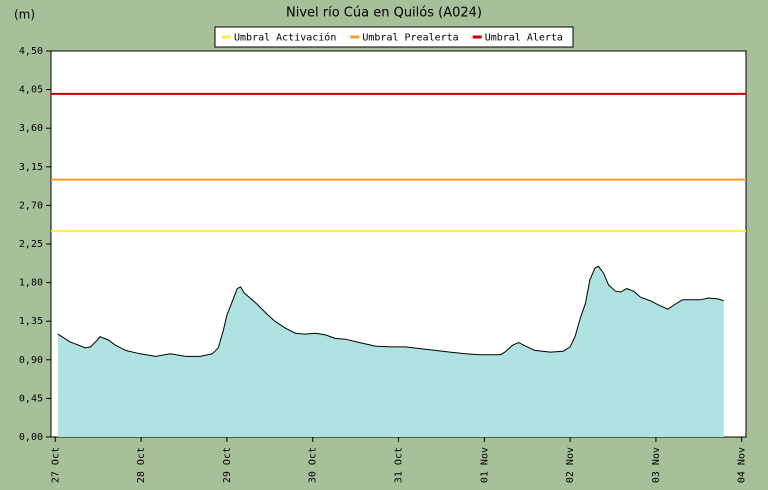  What do you see at coordinates (410, 38) in the screenshot?
I see `legend-label: Umbral Prealerta` at bounding box center [410, 38].